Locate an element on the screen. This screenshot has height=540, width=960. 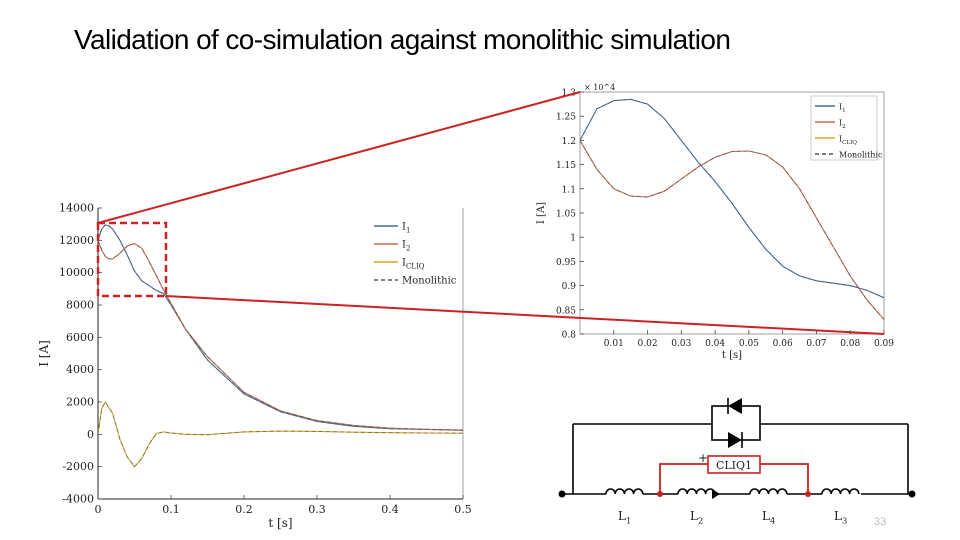
zoom-region-box is located at coordinates (132, 259).